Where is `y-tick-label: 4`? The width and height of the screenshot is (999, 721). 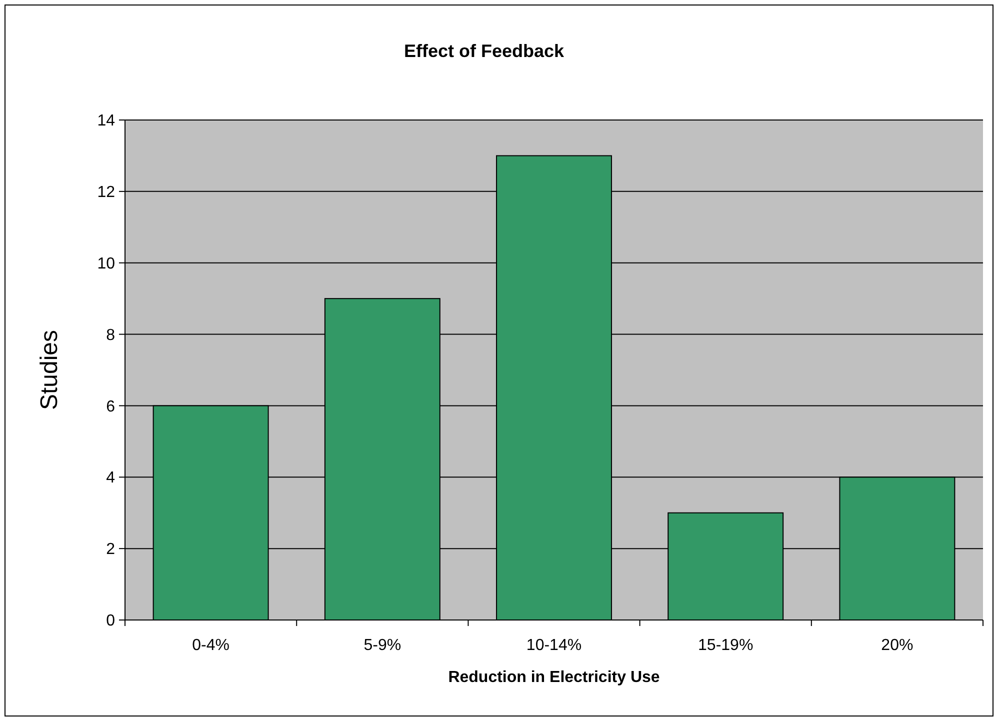
y-tick-label: 4 is located at coordinates (111, 478).